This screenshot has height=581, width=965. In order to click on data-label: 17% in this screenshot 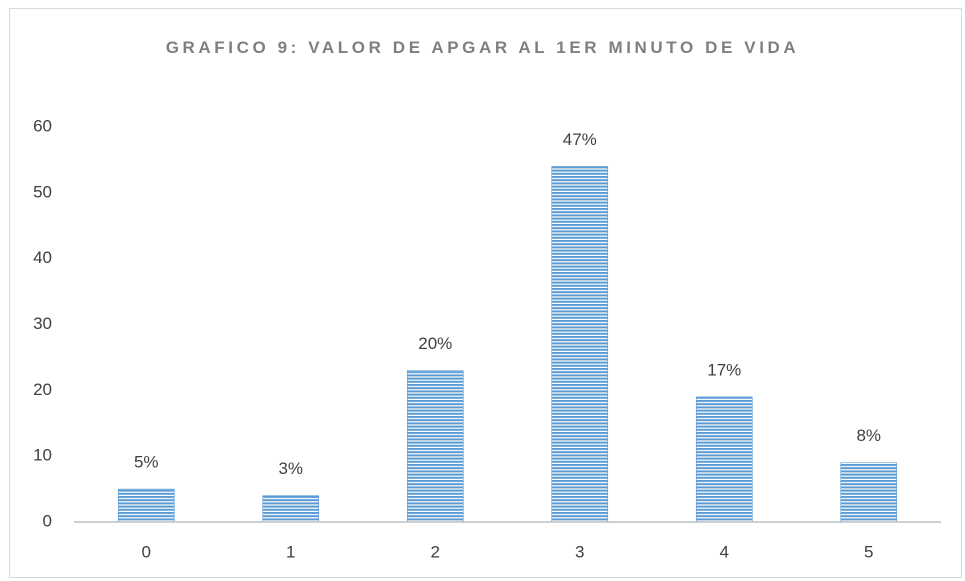, I will do `click(724, 369)`.